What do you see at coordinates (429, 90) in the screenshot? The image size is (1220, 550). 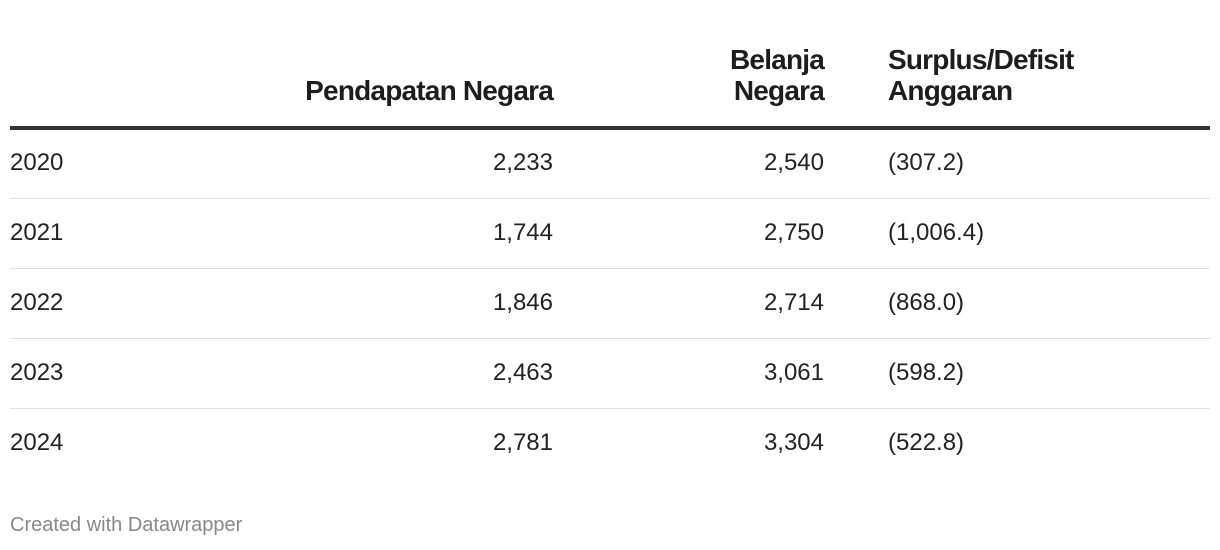 I see `column-header: Pendapatan Negara` at bounding box center [429, 90].